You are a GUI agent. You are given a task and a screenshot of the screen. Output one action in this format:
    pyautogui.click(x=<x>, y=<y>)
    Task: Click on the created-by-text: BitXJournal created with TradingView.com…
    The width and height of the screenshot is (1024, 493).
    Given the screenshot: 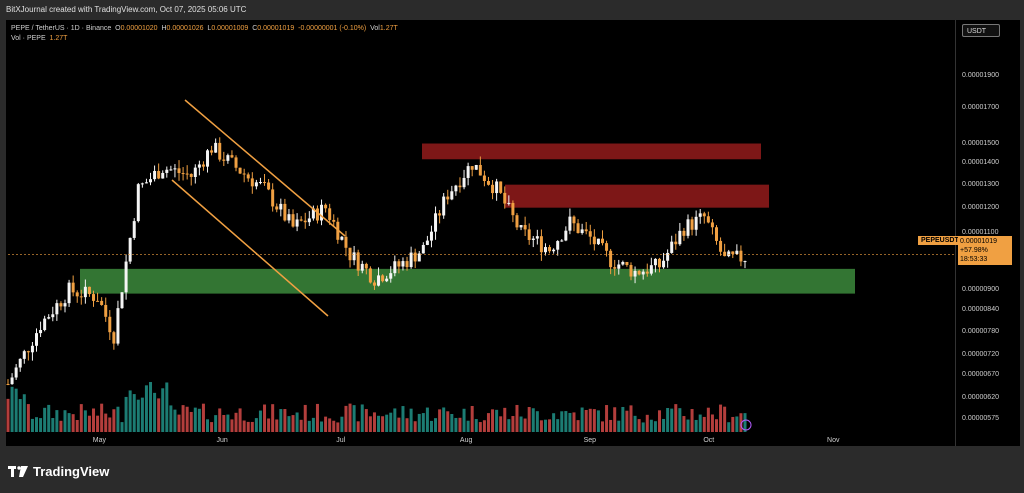 What is the action you would take?
    pyautogui.click(x=126, y=9)
    